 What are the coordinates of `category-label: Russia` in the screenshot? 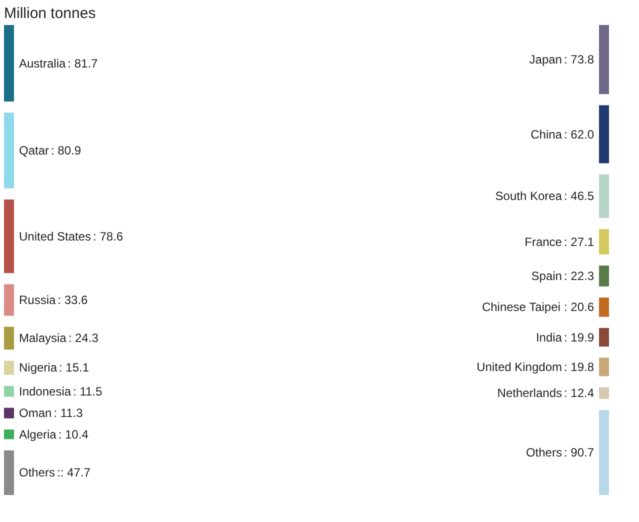 It's located at (37, 299).